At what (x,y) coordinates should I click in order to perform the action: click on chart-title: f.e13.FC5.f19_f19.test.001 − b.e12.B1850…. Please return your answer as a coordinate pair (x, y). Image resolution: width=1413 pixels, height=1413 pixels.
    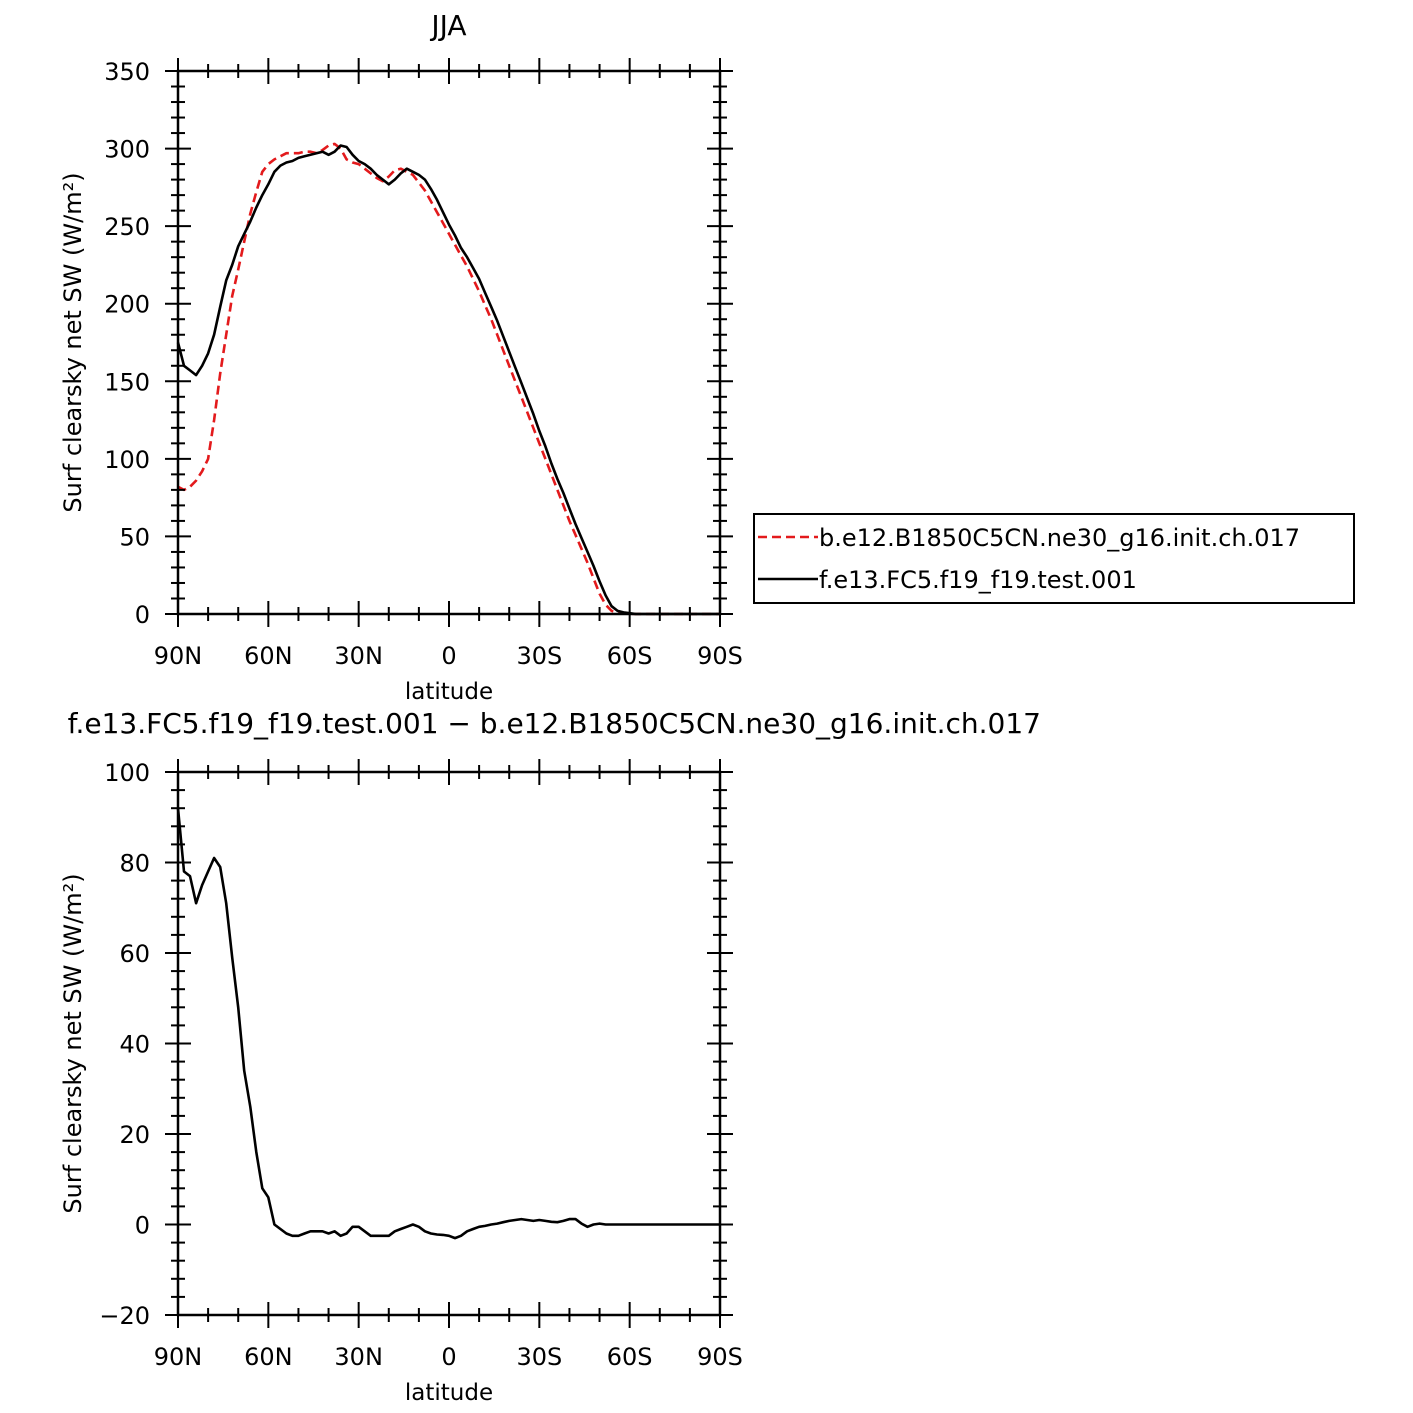
    Looking at the image, I should click on (554, 723).